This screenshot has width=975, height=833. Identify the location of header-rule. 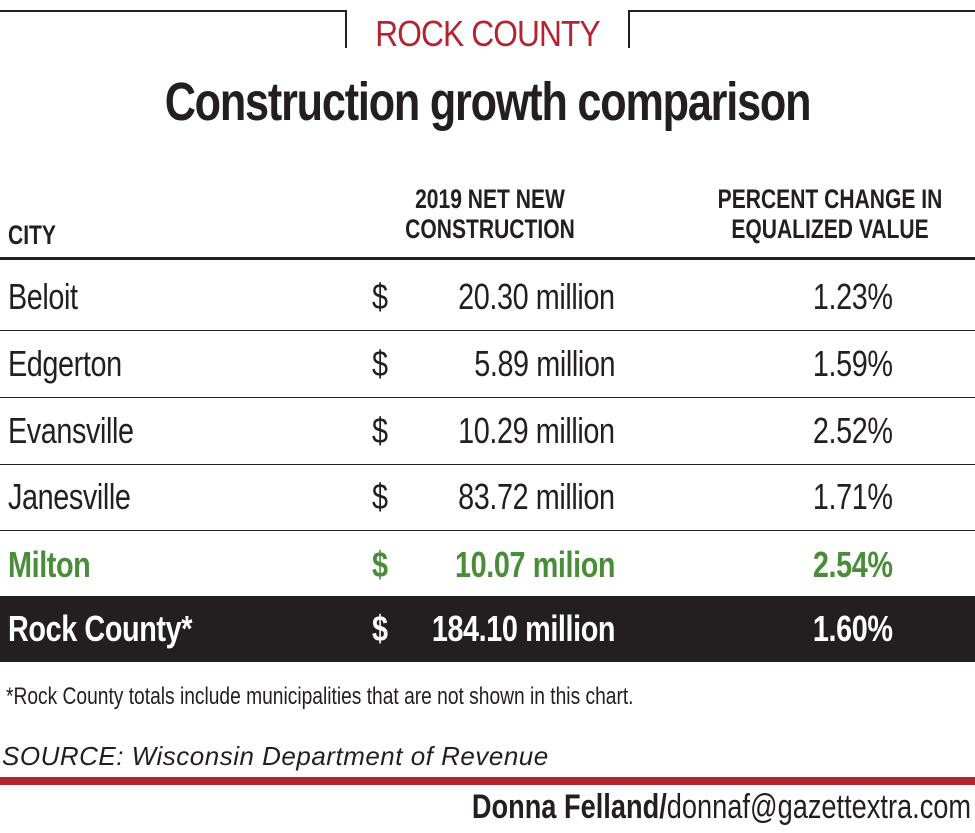
(487, 258).